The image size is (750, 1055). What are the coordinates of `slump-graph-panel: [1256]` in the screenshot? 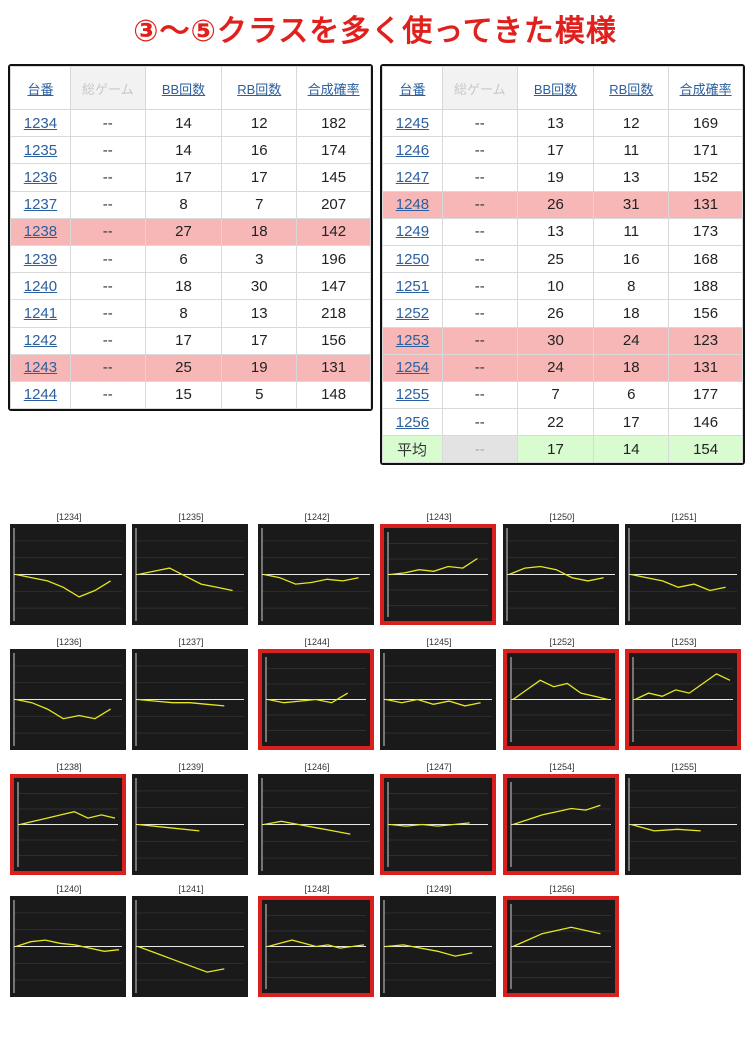 It's located at (562, 949).